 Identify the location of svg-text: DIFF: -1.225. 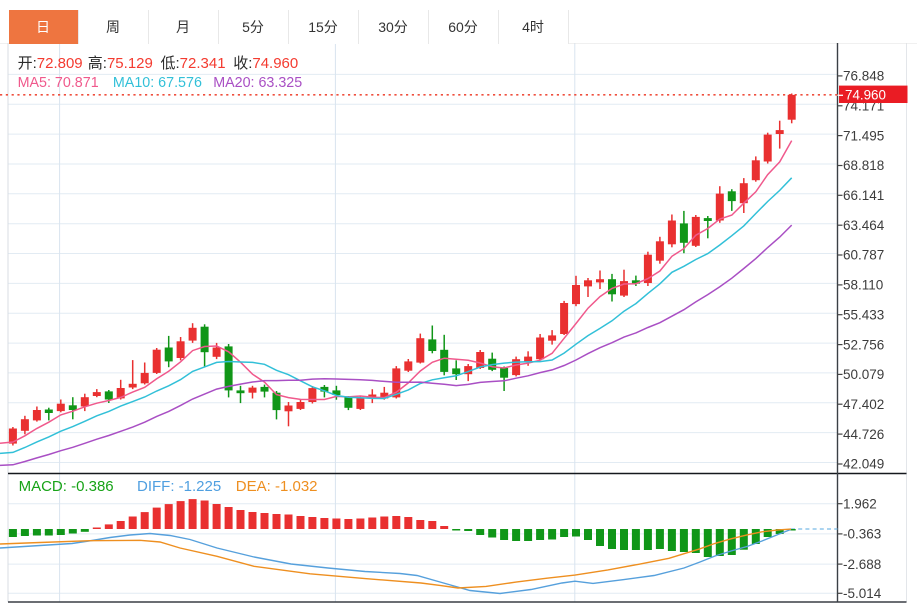
(179, 486).